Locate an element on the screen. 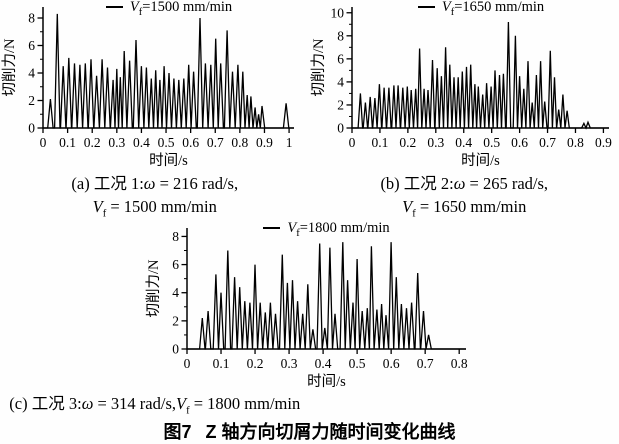  figure-number: 图7 is located at coordinates (177, 432).